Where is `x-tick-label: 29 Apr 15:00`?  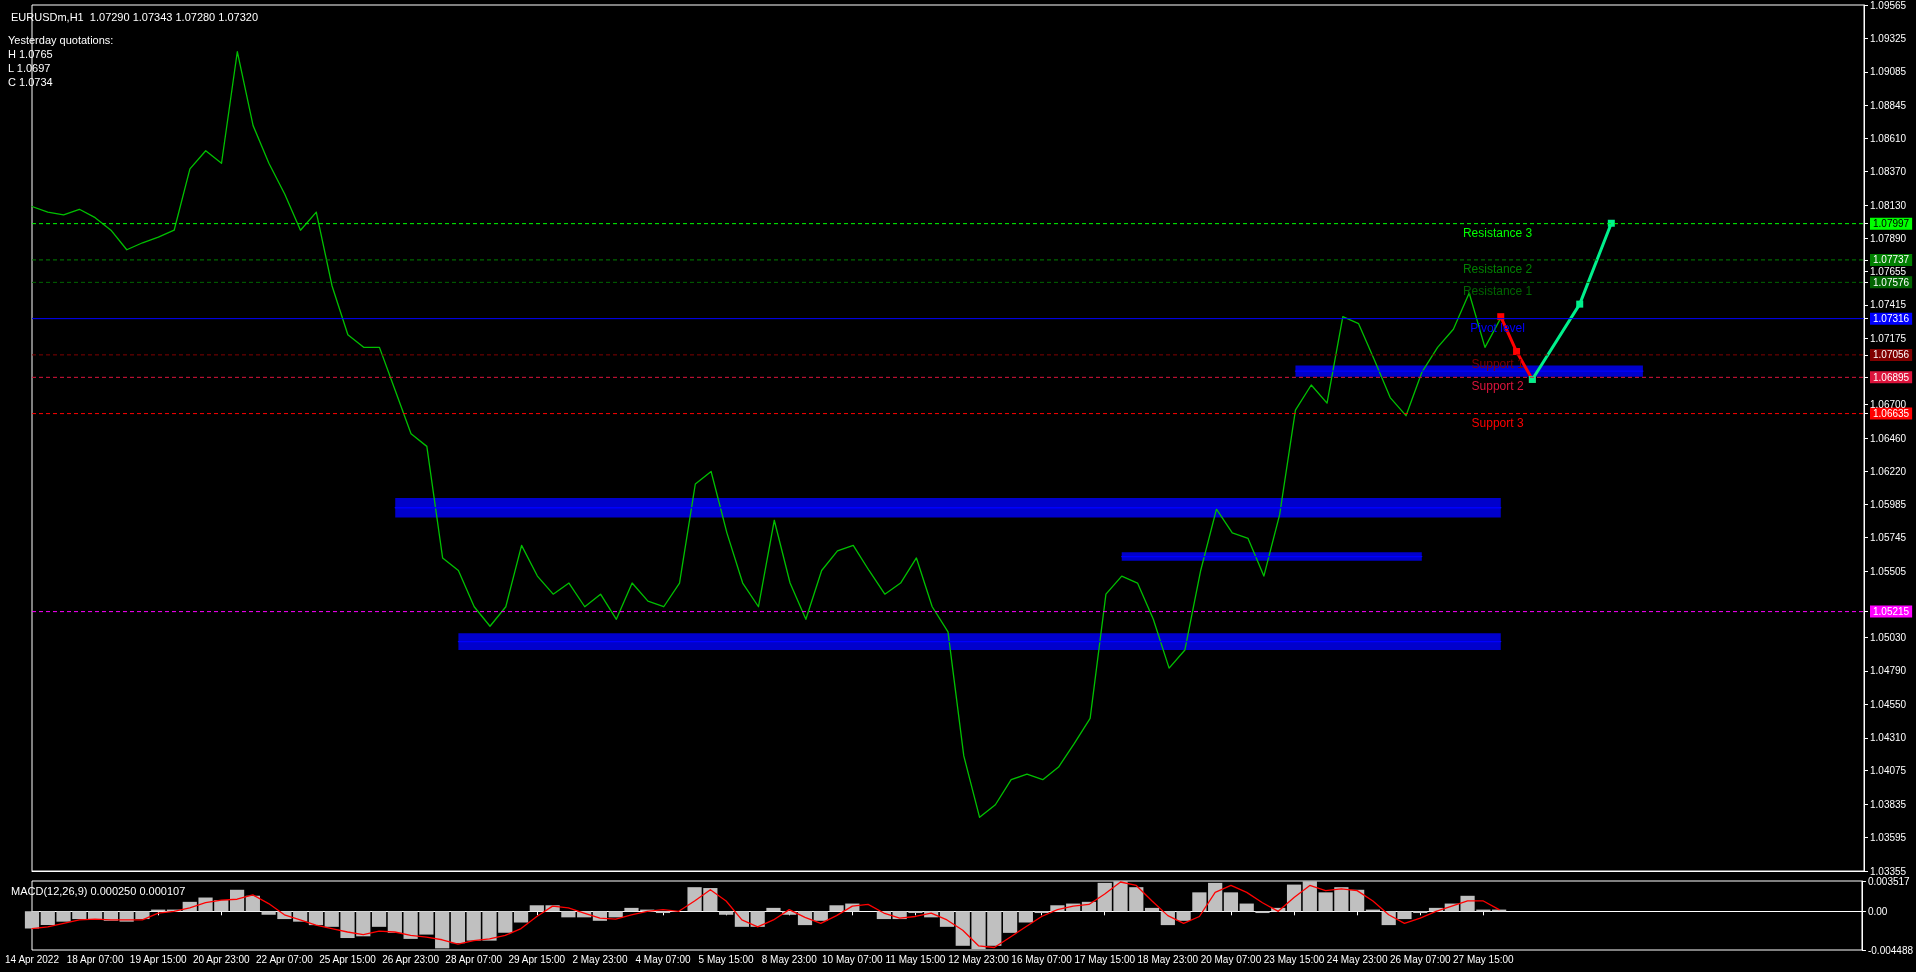 x-tick-label: 29 Apr 15:00 is located at coordinates (537, 959).